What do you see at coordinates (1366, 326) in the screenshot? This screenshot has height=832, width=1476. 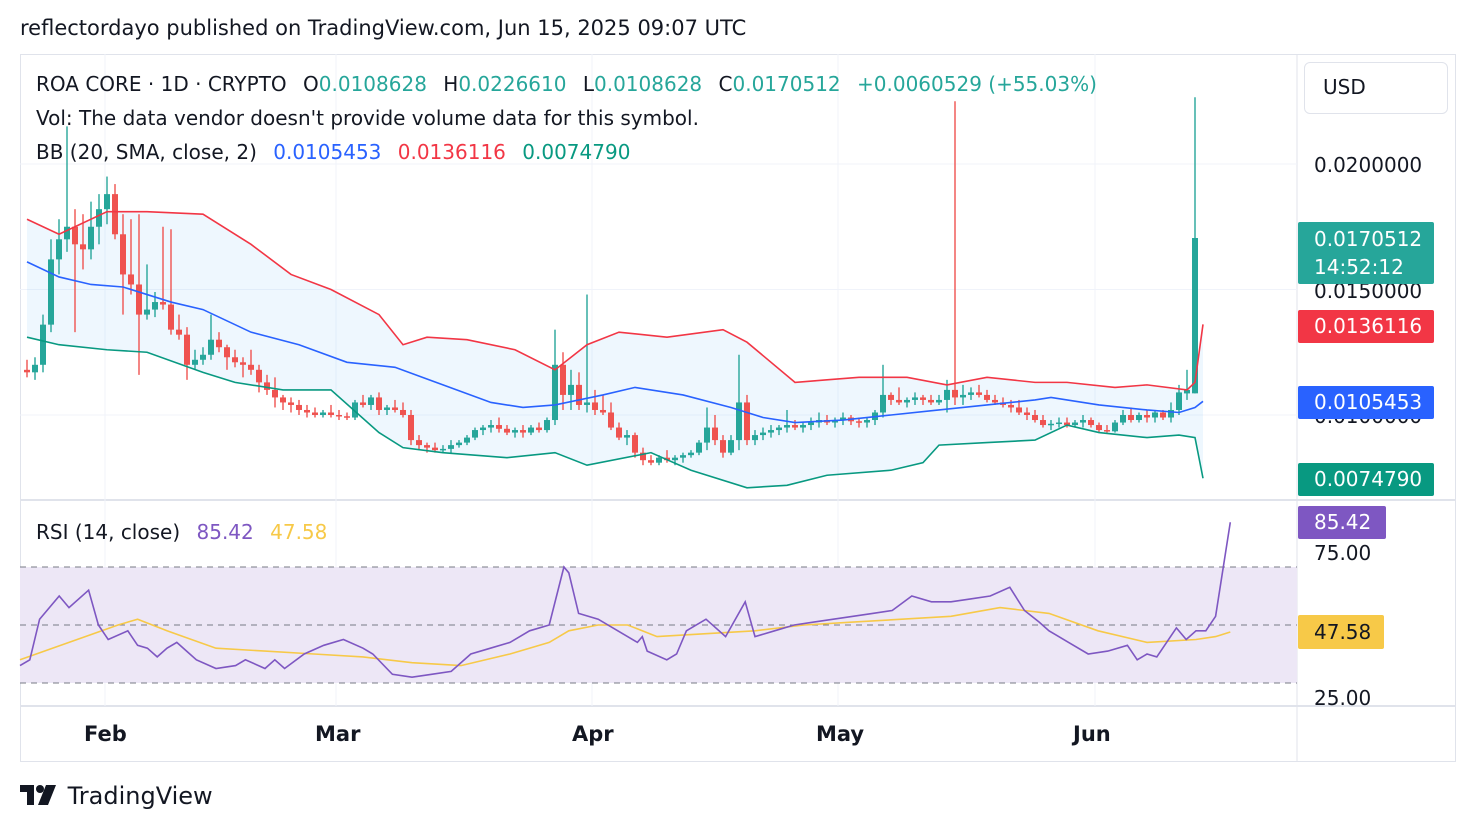 I see `bb-upper-tag: 0.0136116` at bounding box center [1366, 326].